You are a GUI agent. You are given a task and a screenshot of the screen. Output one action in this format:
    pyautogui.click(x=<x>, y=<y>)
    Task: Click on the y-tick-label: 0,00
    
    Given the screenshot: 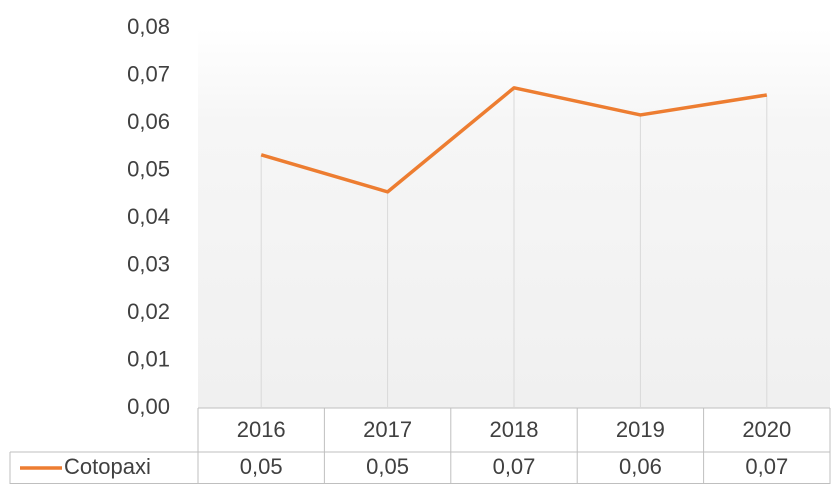 What is the action you would take?
    pyautogui.click(x=148, y=406)
    